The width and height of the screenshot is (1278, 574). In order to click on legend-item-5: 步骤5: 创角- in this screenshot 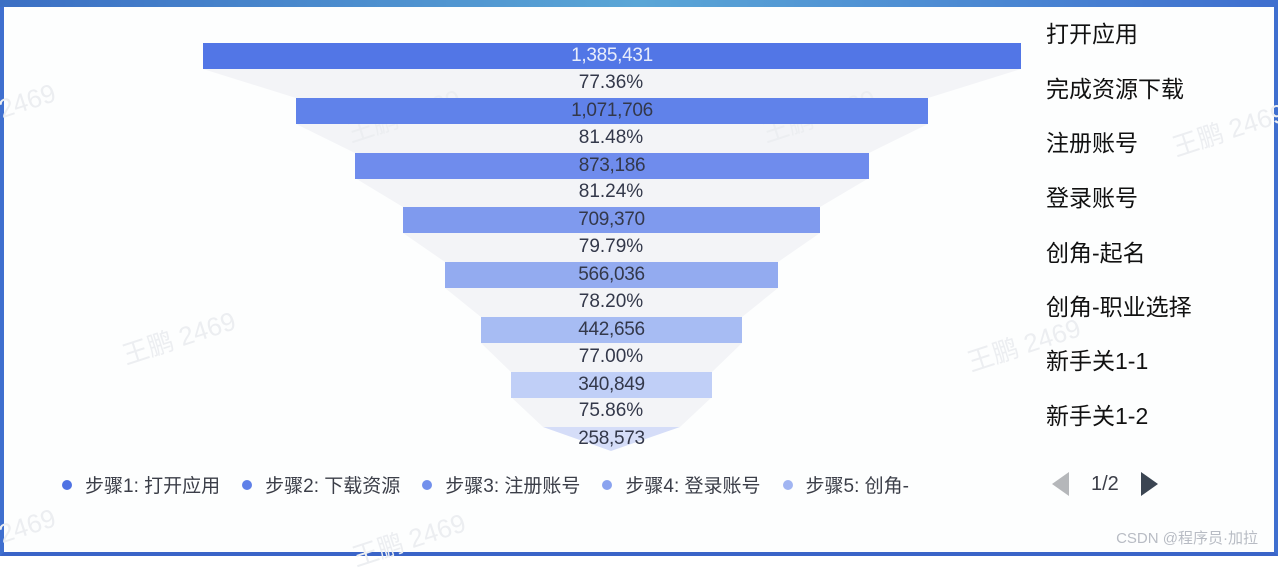, I will do `click(845, 484)`.